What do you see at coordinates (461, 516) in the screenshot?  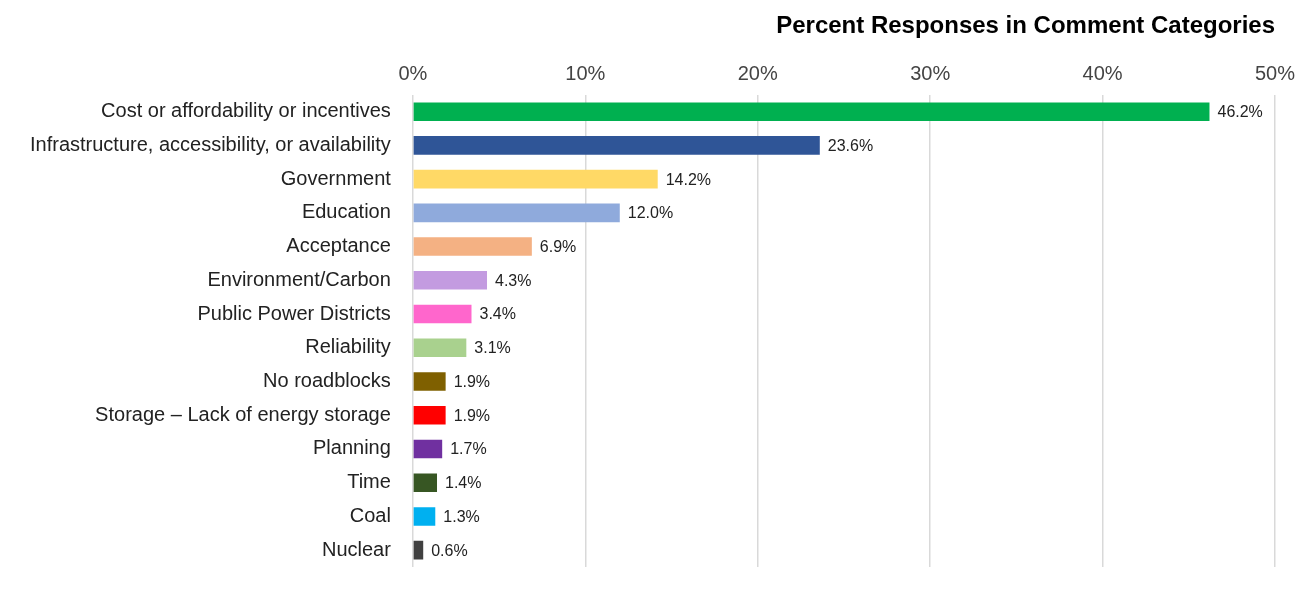 I see `data-label: 1.3%` at bounding box center [461, 516].